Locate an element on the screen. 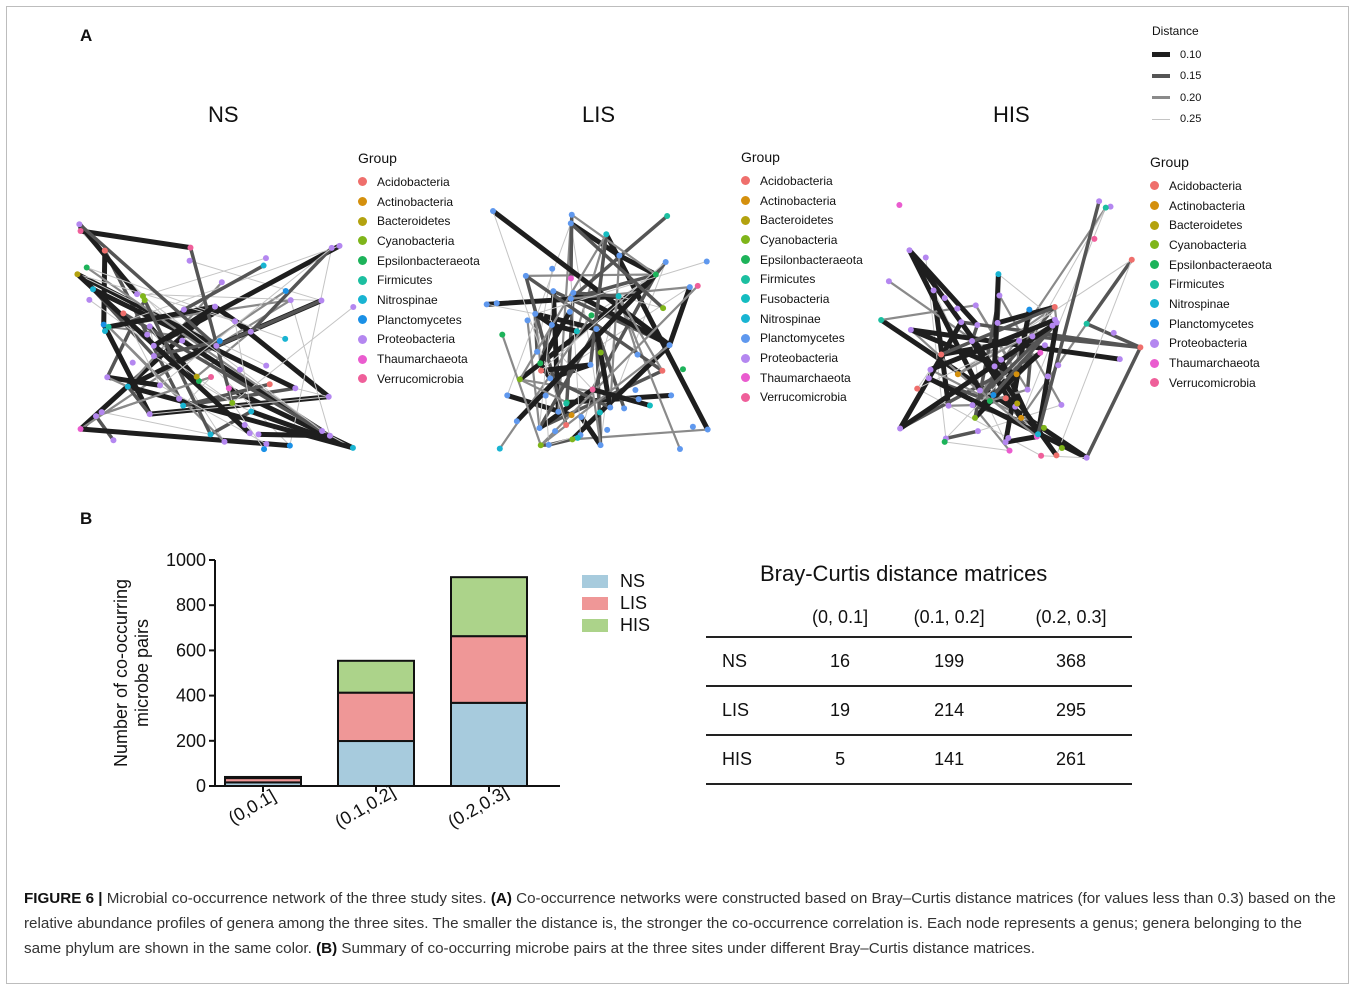 The height and width of the screenshot is (990, 1355). bar-segment-his is located at coordinates (376, 676).